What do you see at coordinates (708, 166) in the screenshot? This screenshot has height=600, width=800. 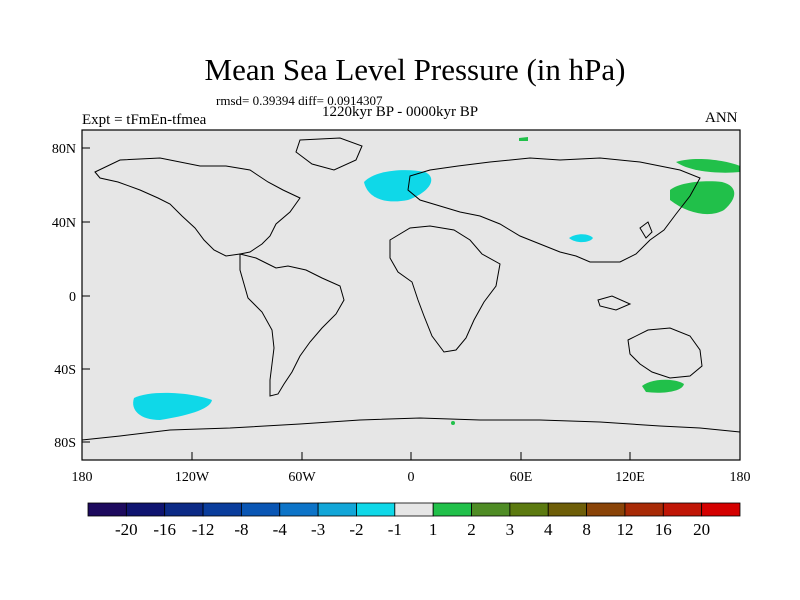 I see `positive-anomaly-arctic-east` at bounding box center [708, 166].